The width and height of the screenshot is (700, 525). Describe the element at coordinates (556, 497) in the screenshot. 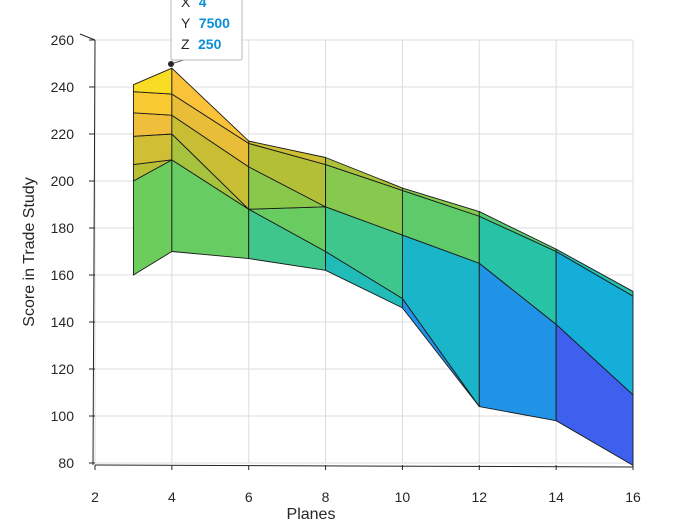

I see `x-tick-label: 14` at that location.